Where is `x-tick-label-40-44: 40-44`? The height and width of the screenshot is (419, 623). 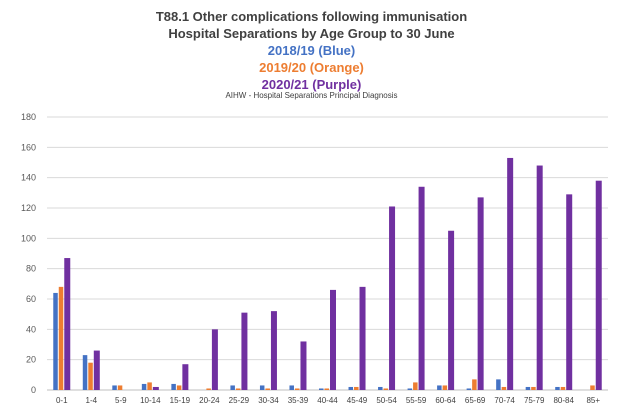 x-tick-label-40-44: 40-44 is located at coordinates (327, 400).